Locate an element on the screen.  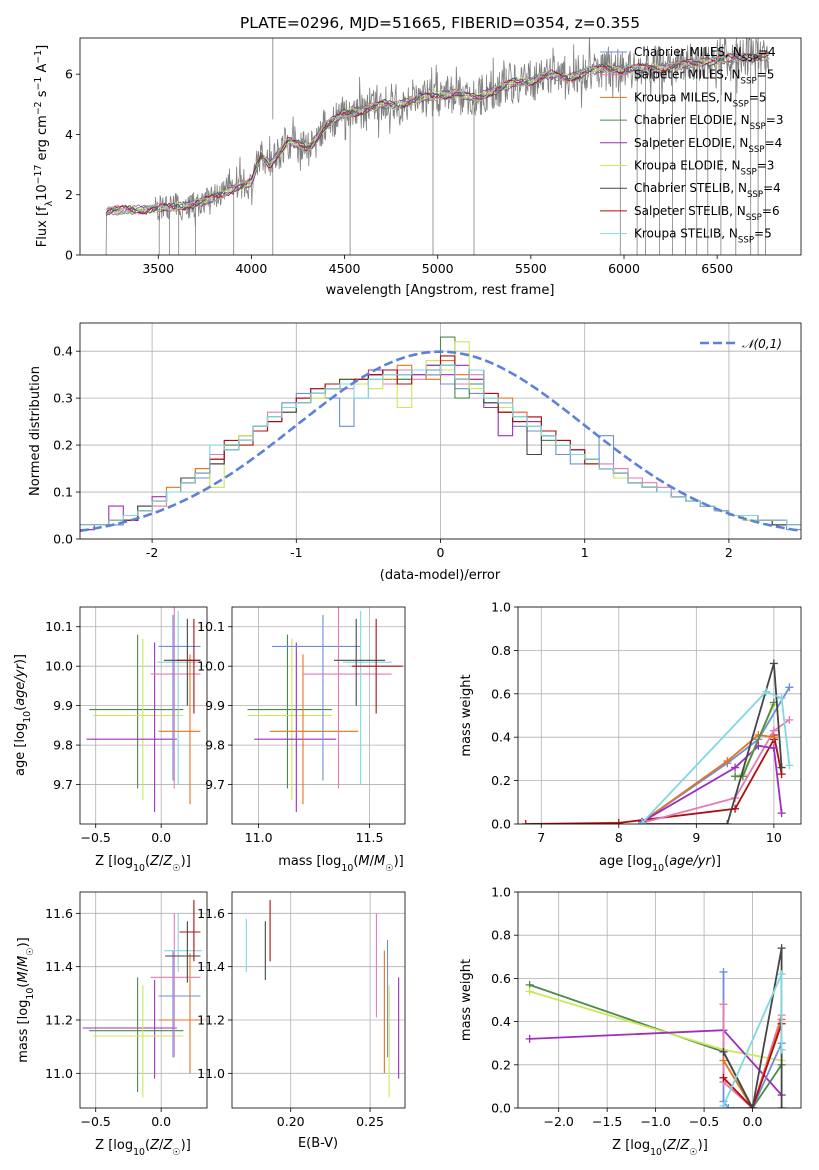
mass-vs-EBV-plot is located at coordinates (322, 999).